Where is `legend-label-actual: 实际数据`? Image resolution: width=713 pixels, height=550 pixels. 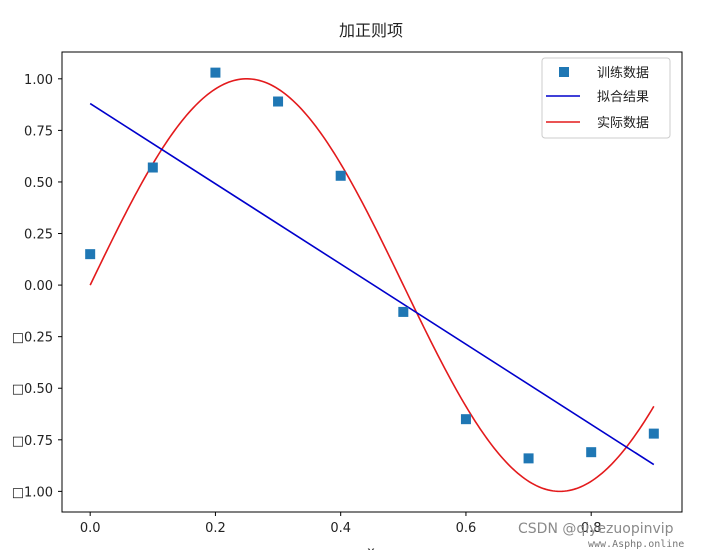 legend-label-actual: 实际数据 is located at coordinates (623, 123).